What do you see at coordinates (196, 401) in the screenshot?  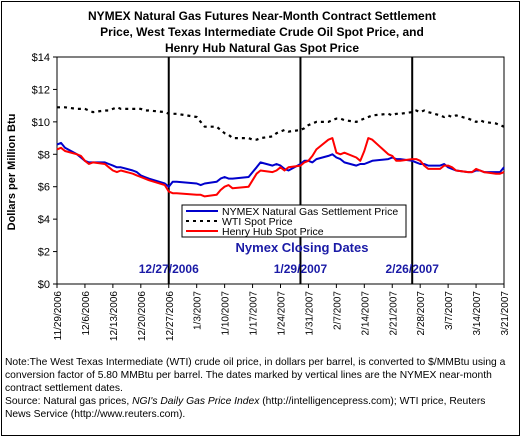 I see `footnote-source-index: NGI's Daily Gas Price Index` at bounding box center [196, 401].